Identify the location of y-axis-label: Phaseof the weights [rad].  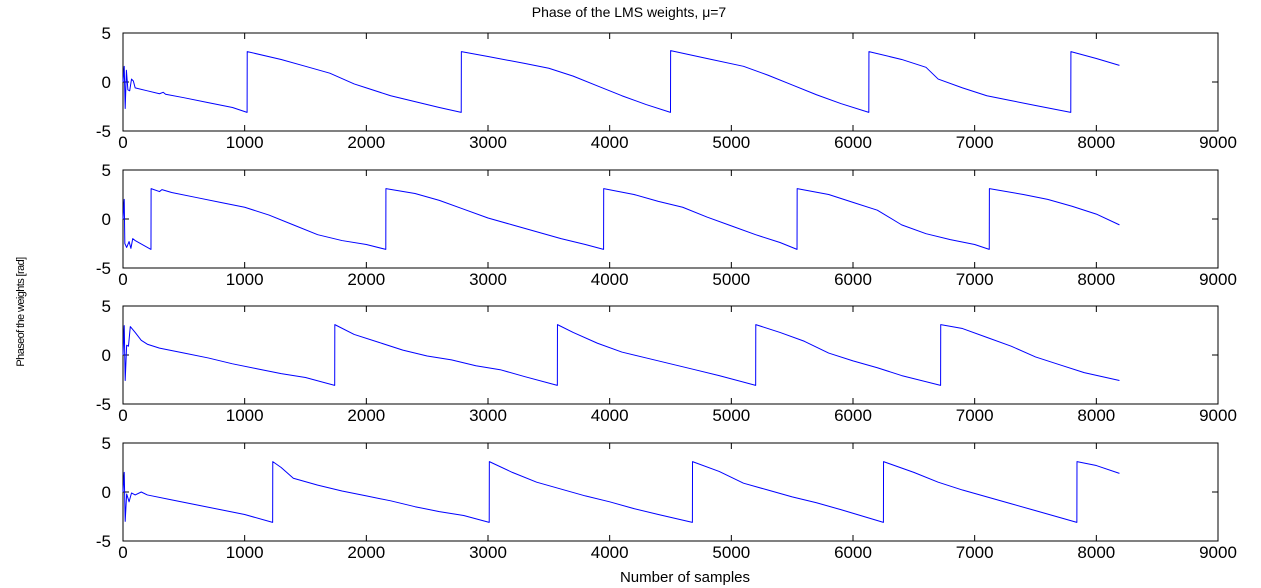
(21, 312).